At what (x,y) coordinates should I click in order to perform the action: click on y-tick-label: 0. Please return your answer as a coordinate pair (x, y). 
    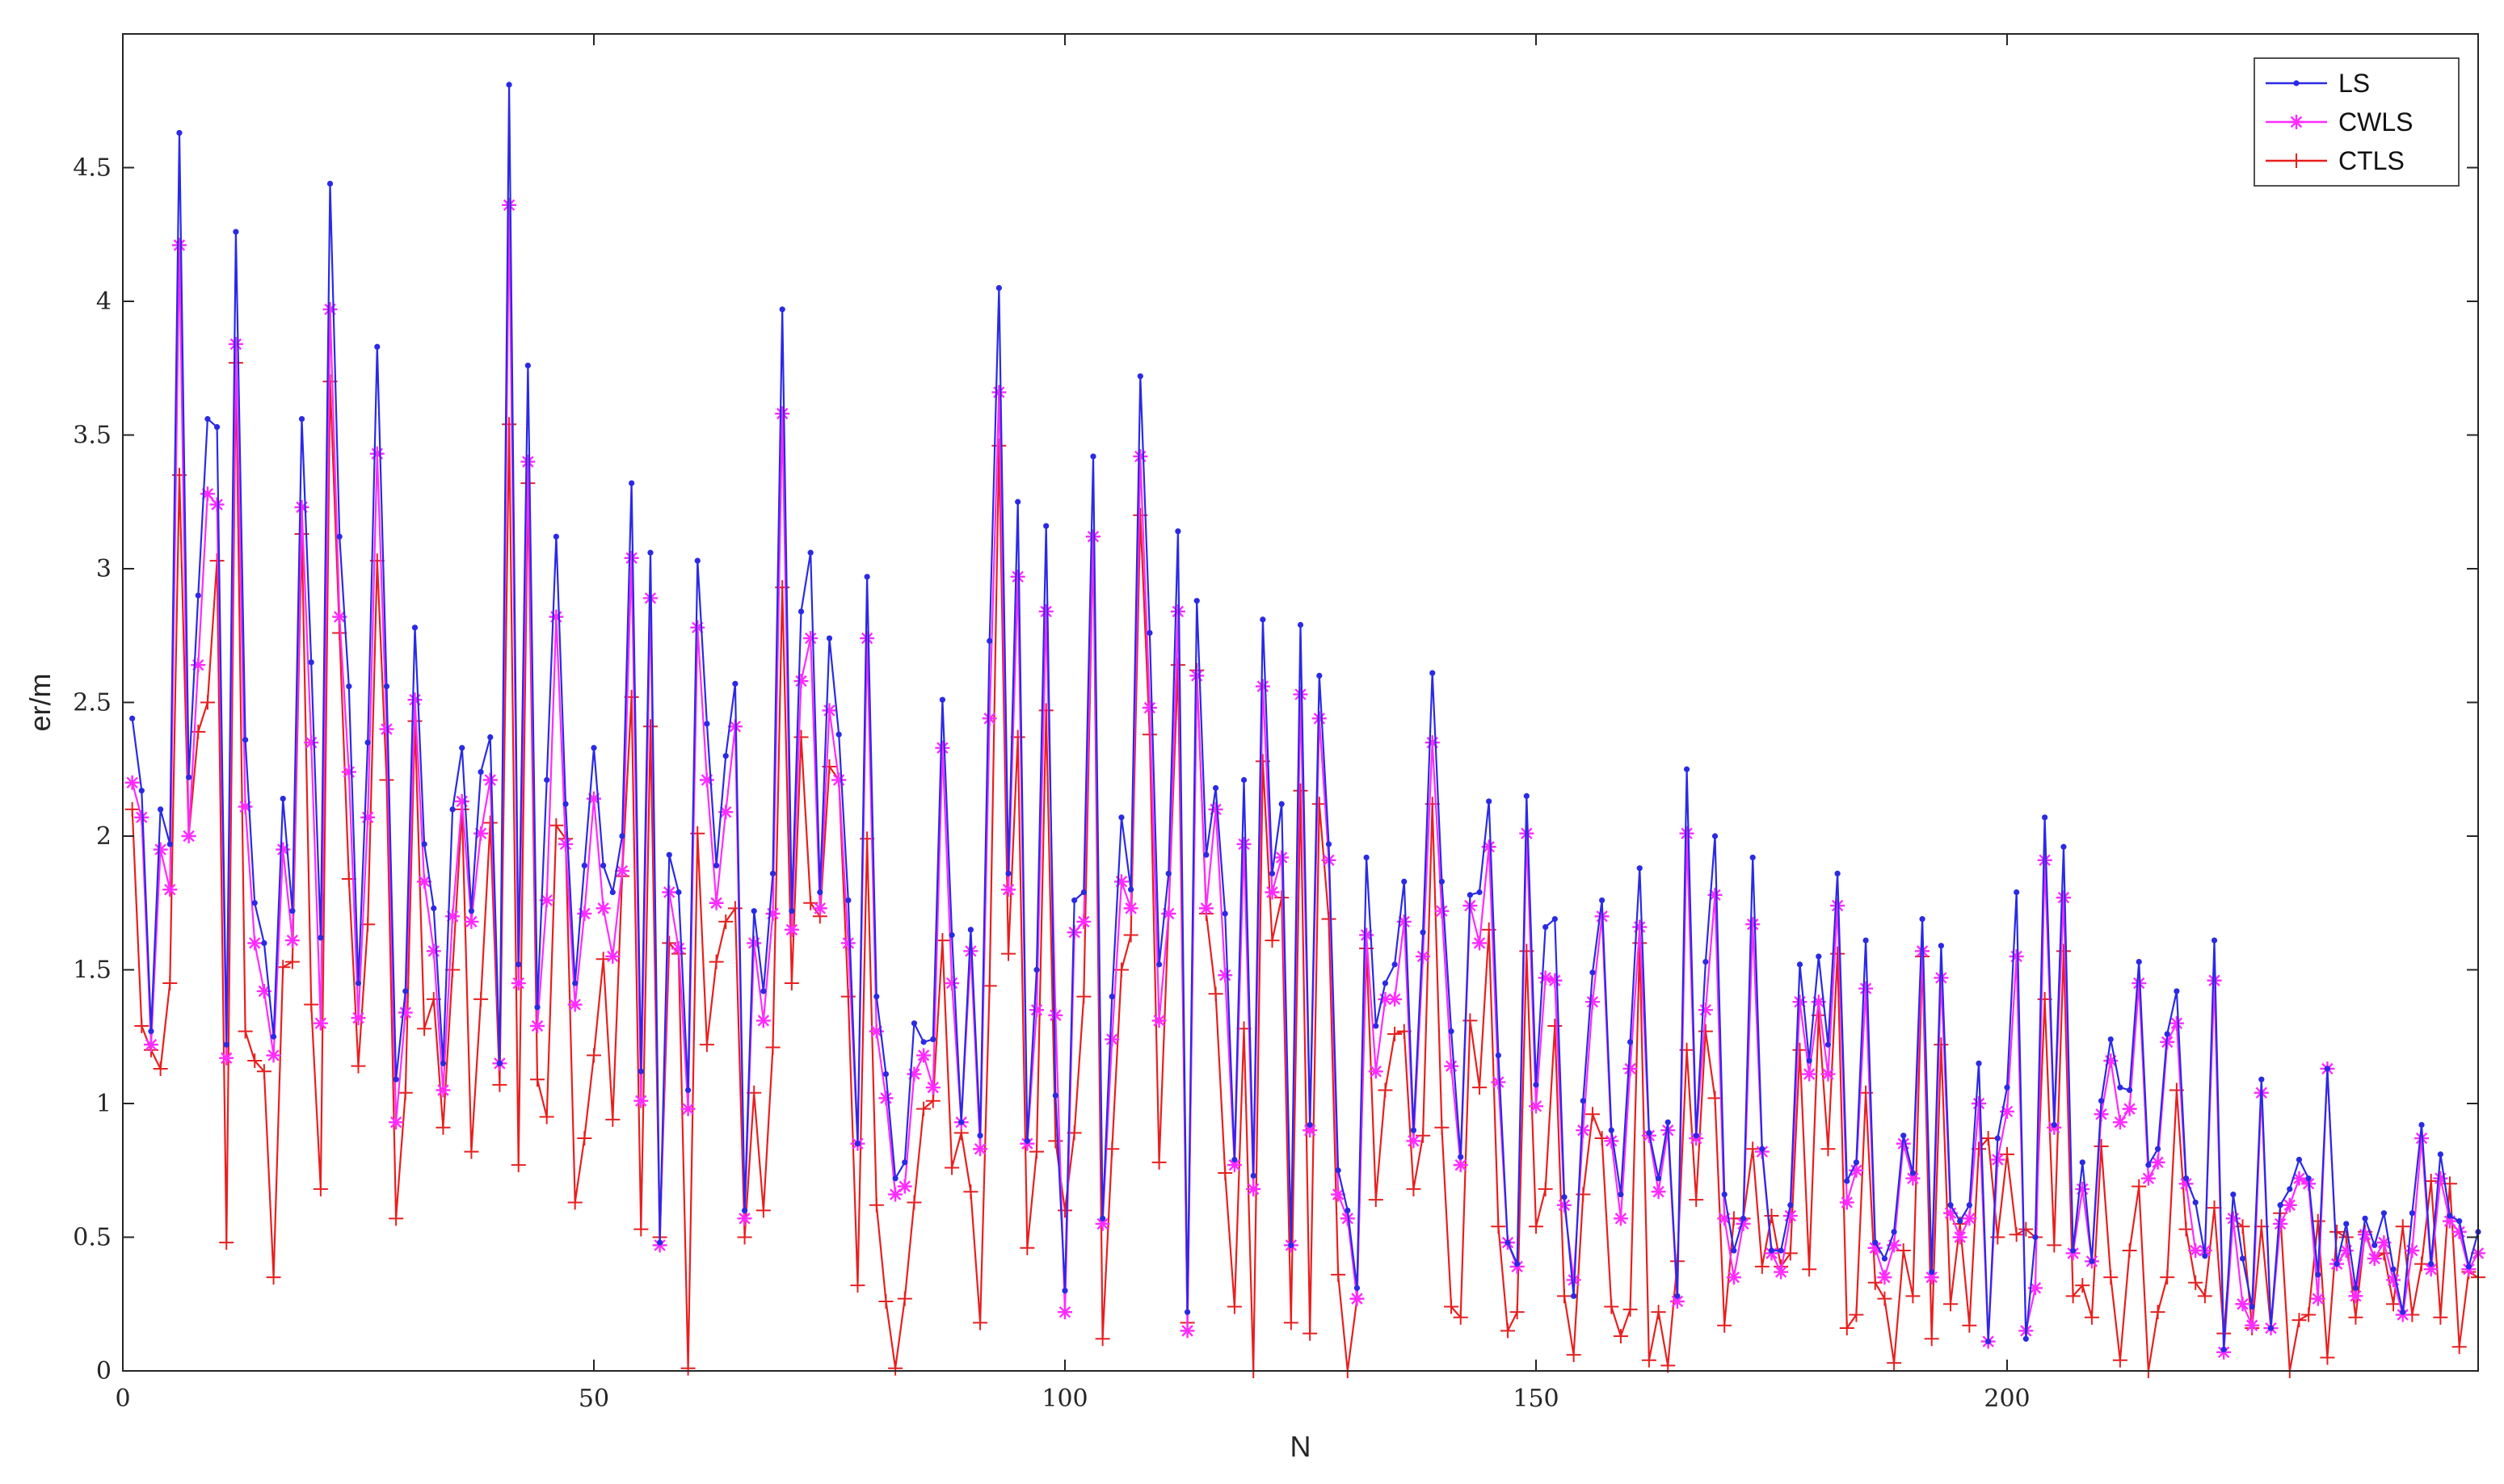
    Looking at the image, I should click on (104, 1371).